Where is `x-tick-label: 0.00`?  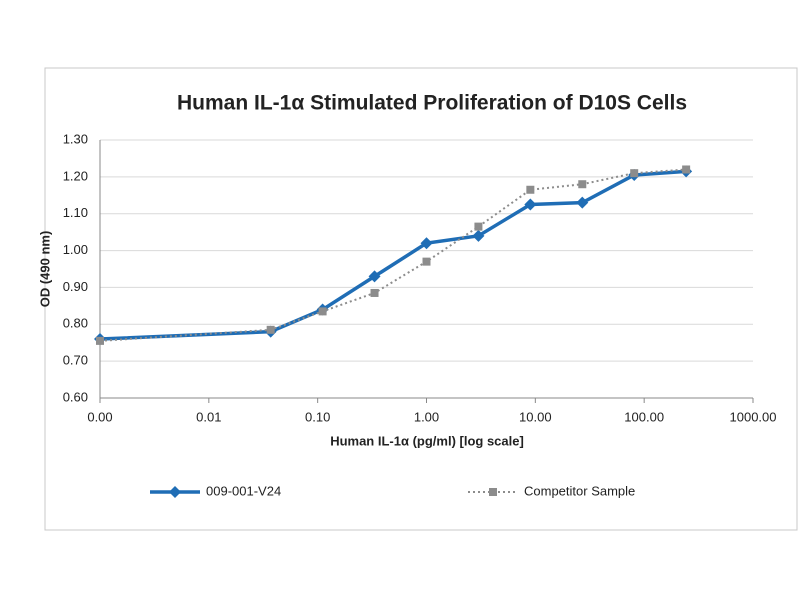
x-tick-label: 0.00 is located at coordinates (99, 416).